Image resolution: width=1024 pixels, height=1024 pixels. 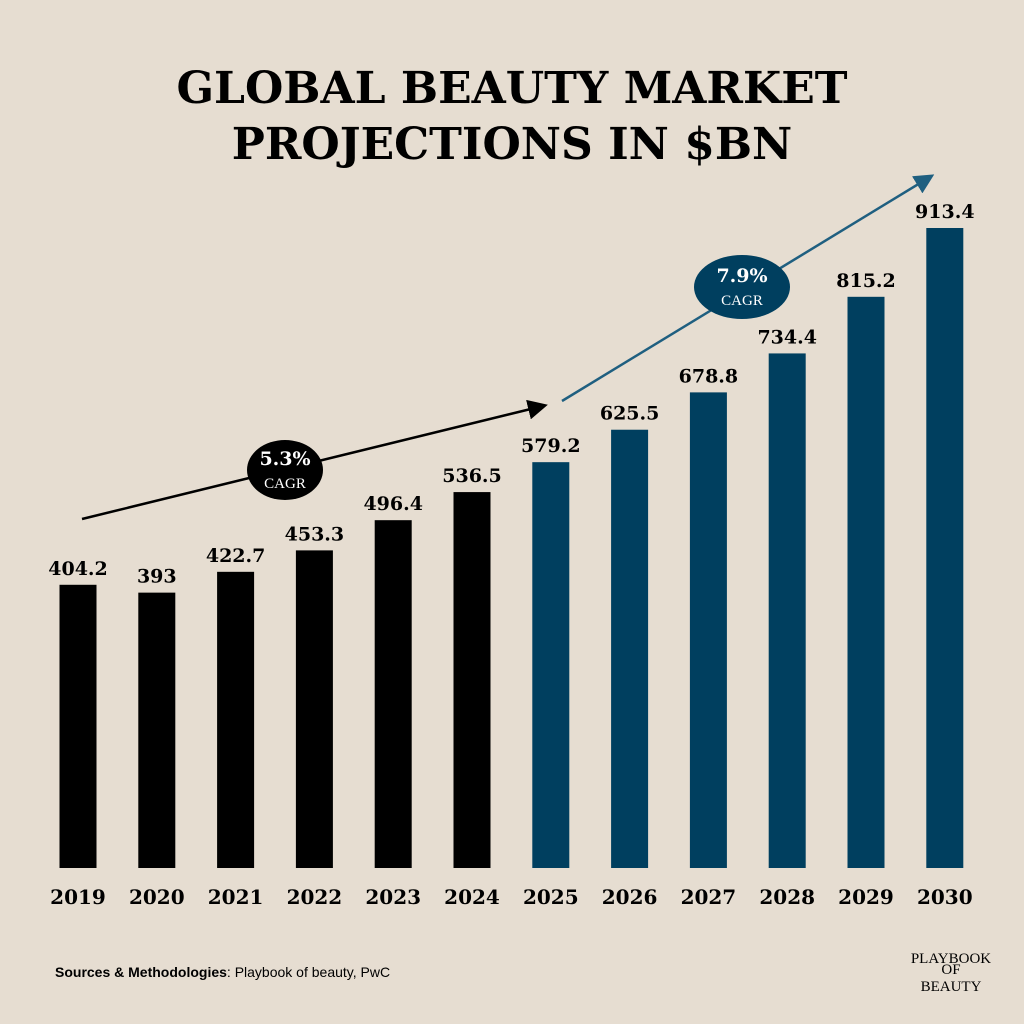 What do you see at coordinates (787, 337) in the screenshot?
I see `value-label: 734.4` at bounding box center [787, 337].